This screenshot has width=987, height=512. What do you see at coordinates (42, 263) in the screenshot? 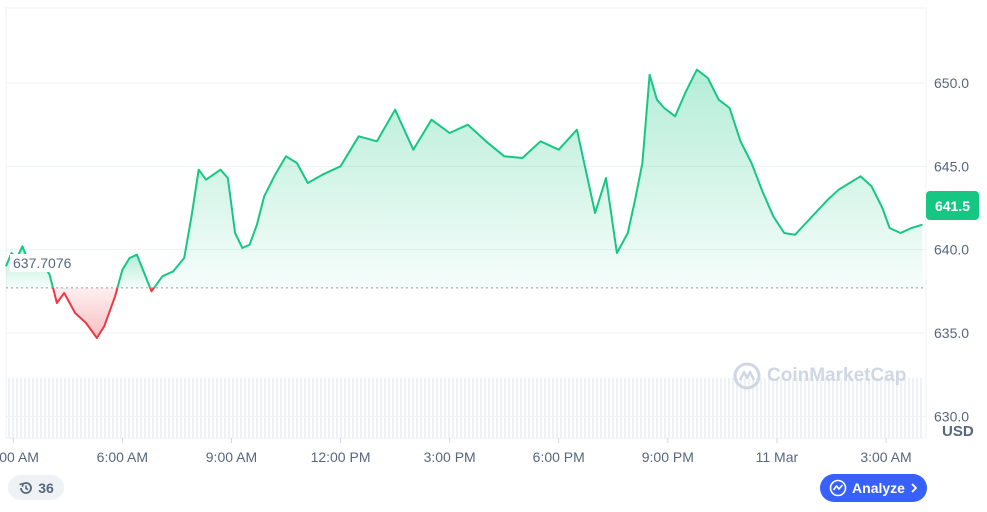
I see `reference-price-label: 637.7076` at bounding box center [42, 263].